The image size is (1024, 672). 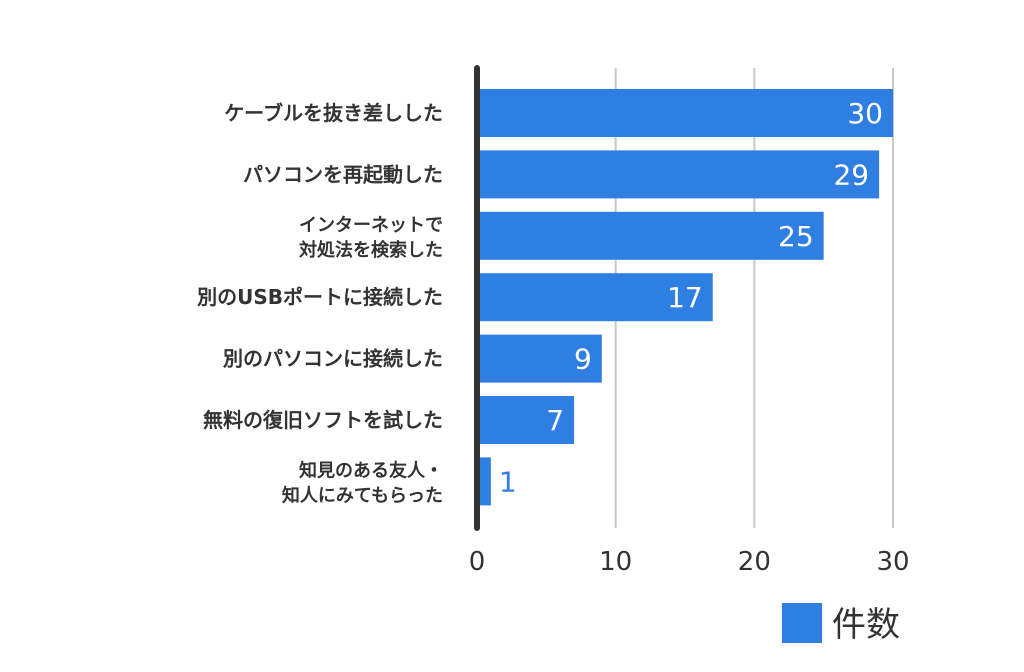 I want to click on legend-swatch, so click(x=802, y=623).